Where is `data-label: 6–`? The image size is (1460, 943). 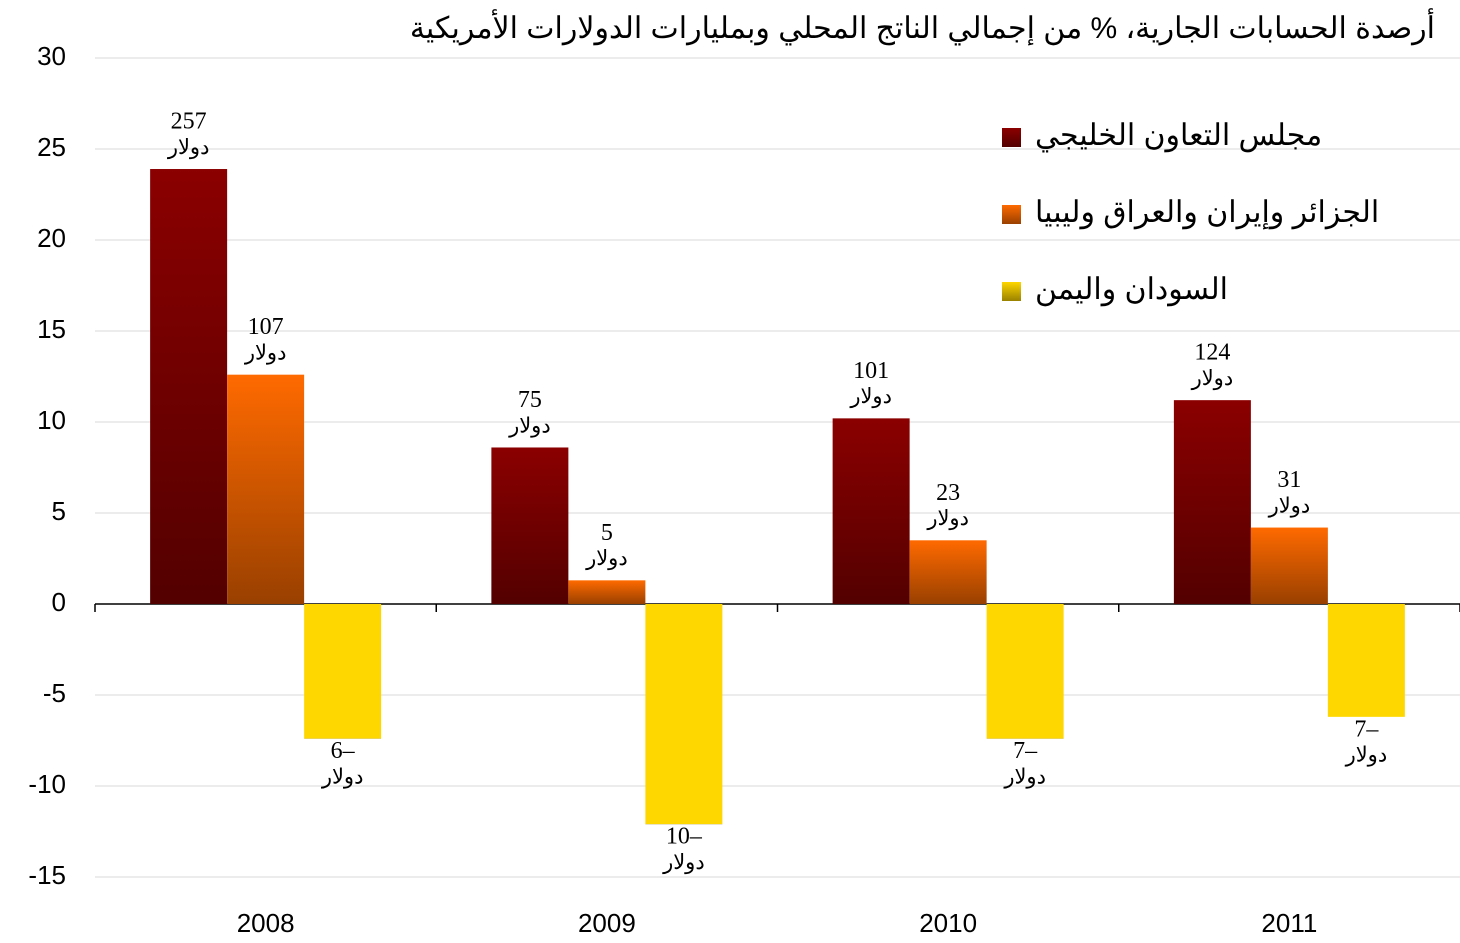
data-label: 6– is located at coordinates (343, 751).